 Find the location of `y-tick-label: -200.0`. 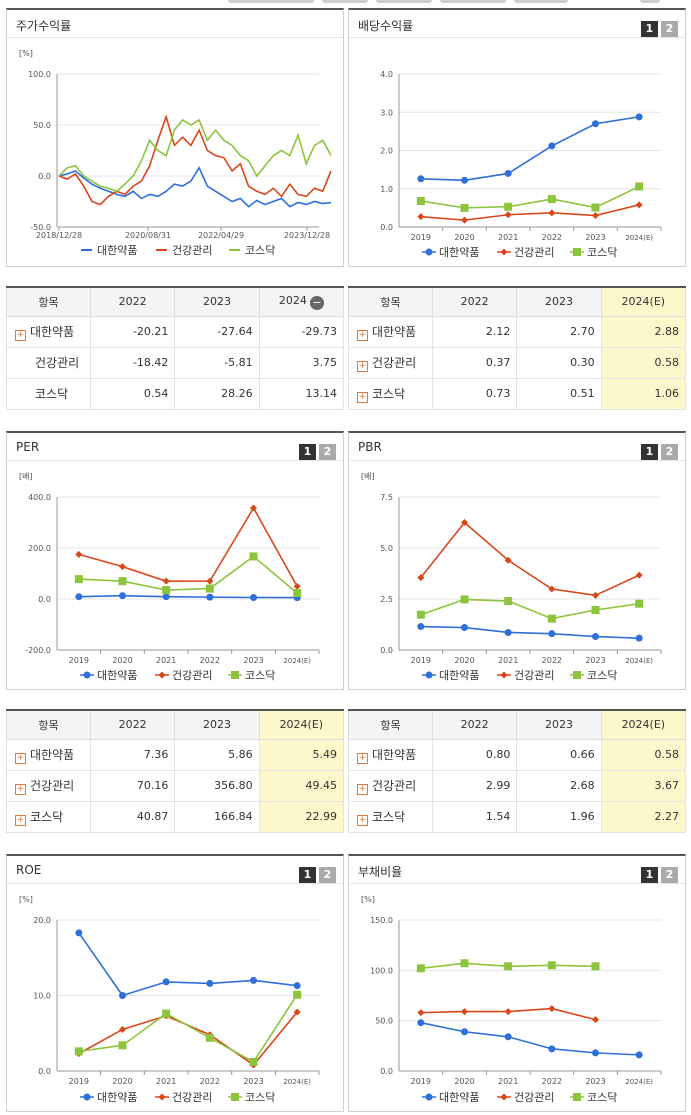

y-tick-label: -200.0 is located at coordinates (38, 650).